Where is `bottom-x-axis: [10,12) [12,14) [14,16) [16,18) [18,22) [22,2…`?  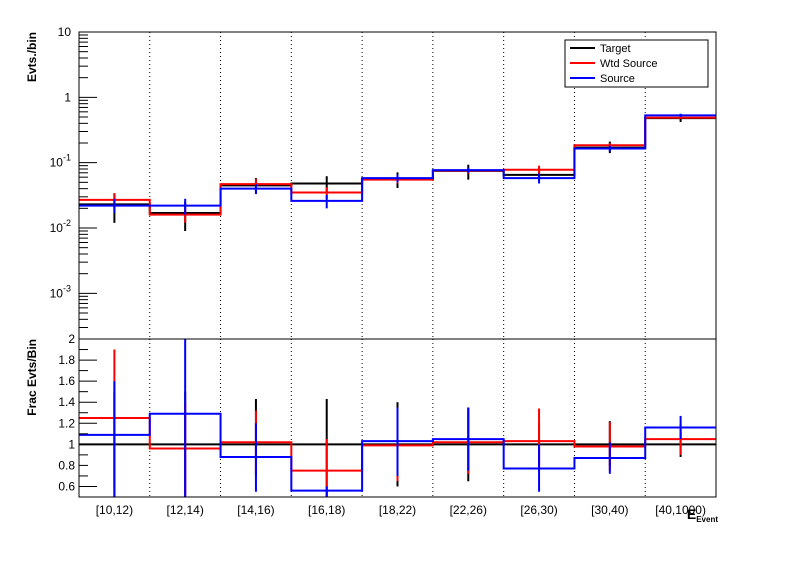 bottom-x-axis: [10,12) [12,14) [14,16) [16,18) [18,22) [22,2… is located at coordinates (401, 510).